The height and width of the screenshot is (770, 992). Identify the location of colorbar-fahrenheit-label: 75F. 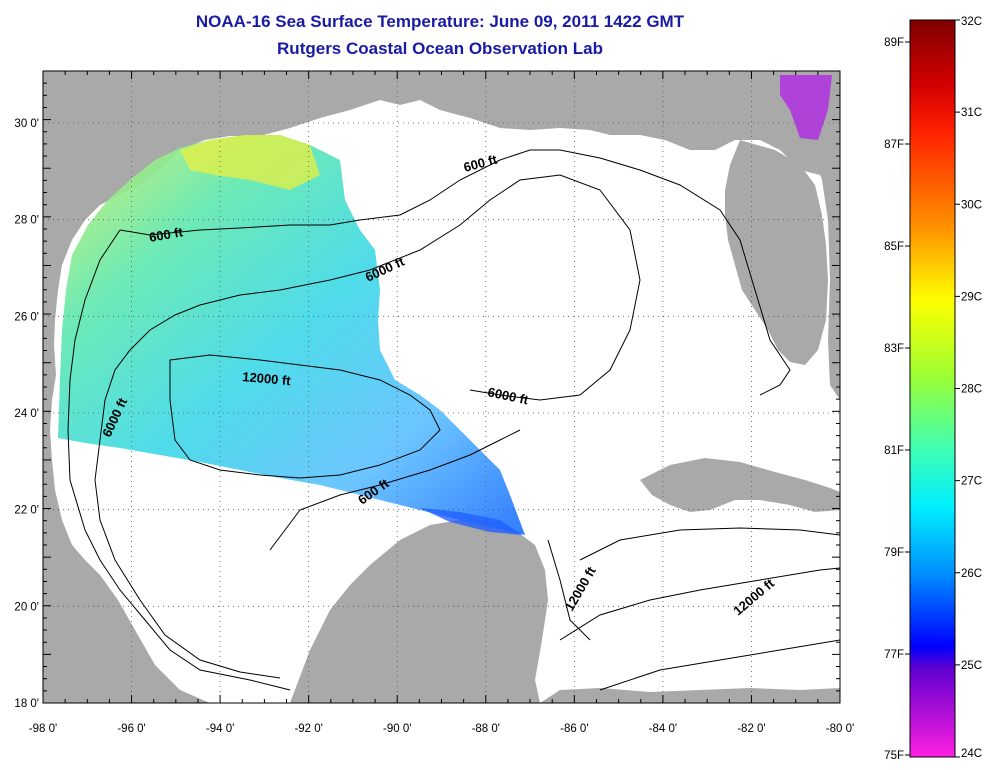
(894, 756).